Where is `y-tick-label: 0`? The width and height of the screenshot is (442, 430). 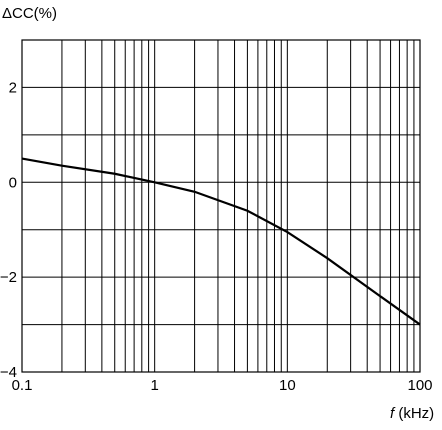
y-tick-label: 0 is located at coordinates (13, 182).